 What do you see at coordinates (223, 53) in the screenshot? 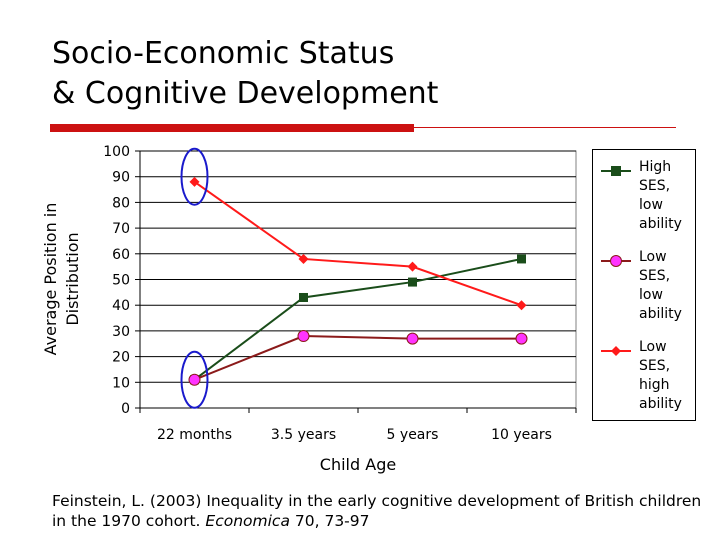
I see `title-line-1: Socio-Economic Status` at bounding box center [223, 53].